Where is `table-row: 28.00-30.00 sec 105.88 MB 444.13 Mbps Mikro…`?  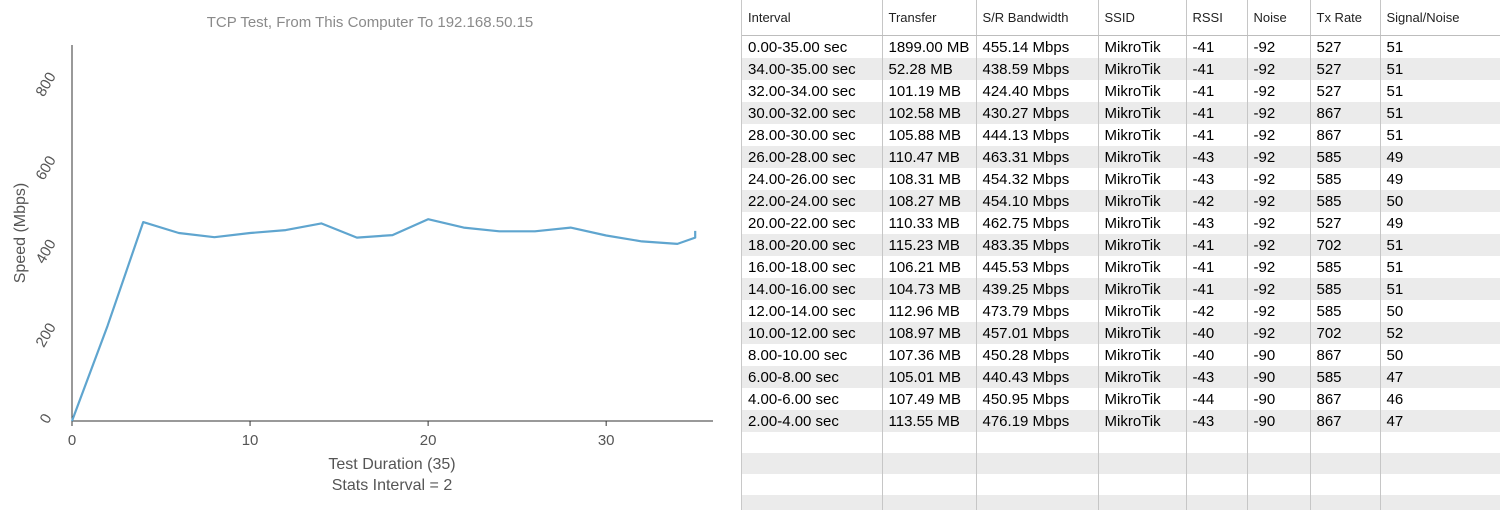 table-row: 28.00-30.00 sec 105.88 MB 444.13 Mbps Mikro… is located at coordinates (1121, 135).